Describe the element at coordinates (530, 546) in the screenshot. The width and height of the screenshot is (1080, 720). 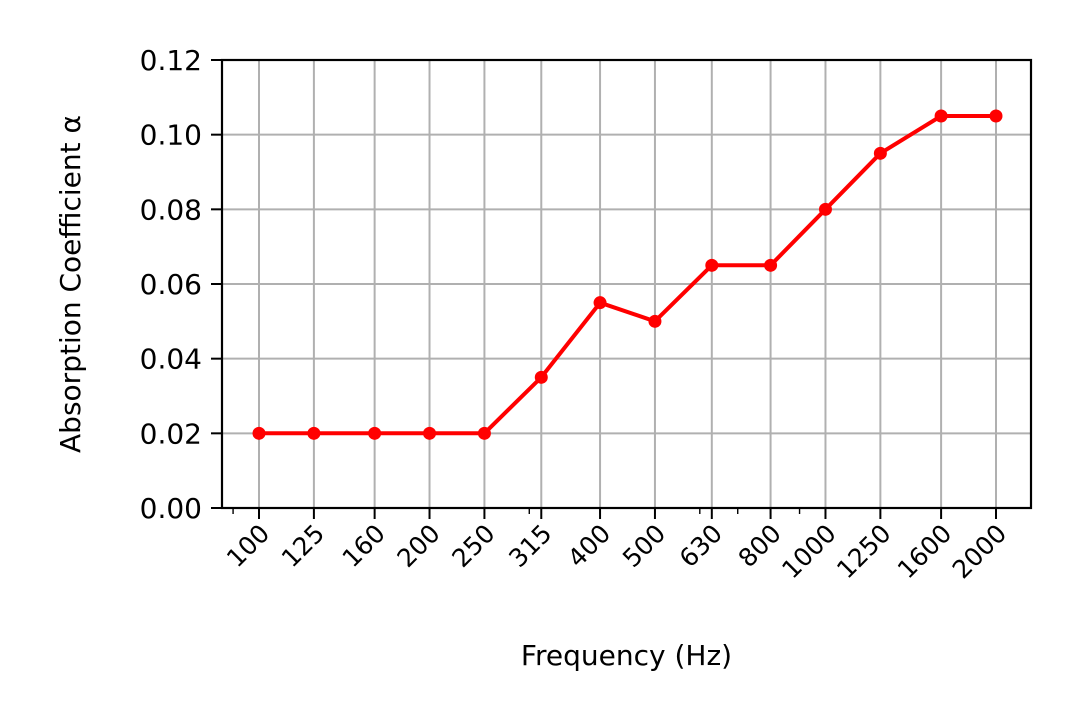
I see `x-tick-label: 315` at that location.